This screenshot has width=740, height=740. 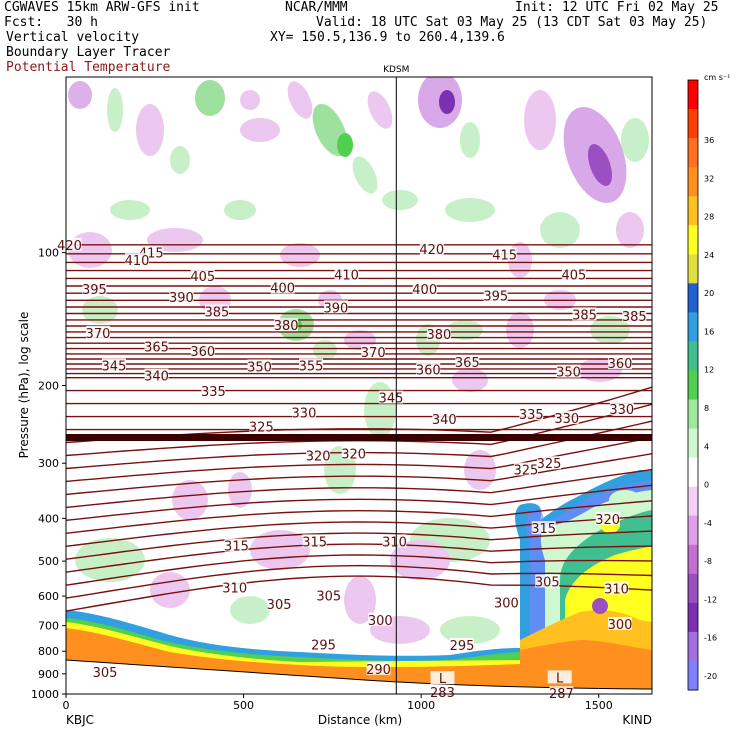 I want to click on theta-label: 290, so click(x=378, y=670).